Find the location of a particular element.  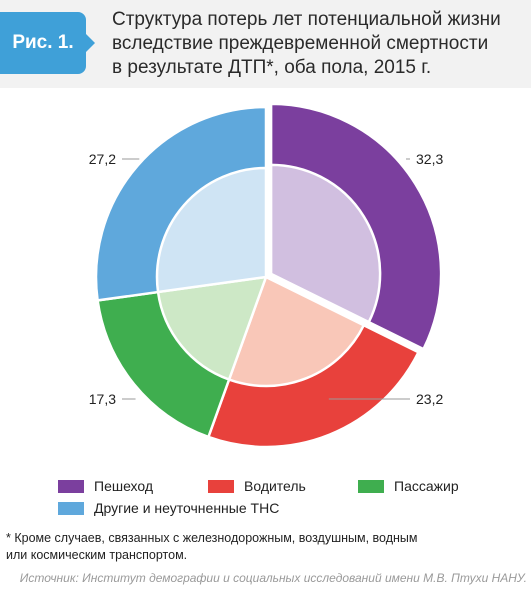

legend-item-driver: Водитель is located at coordinates (257, 486).